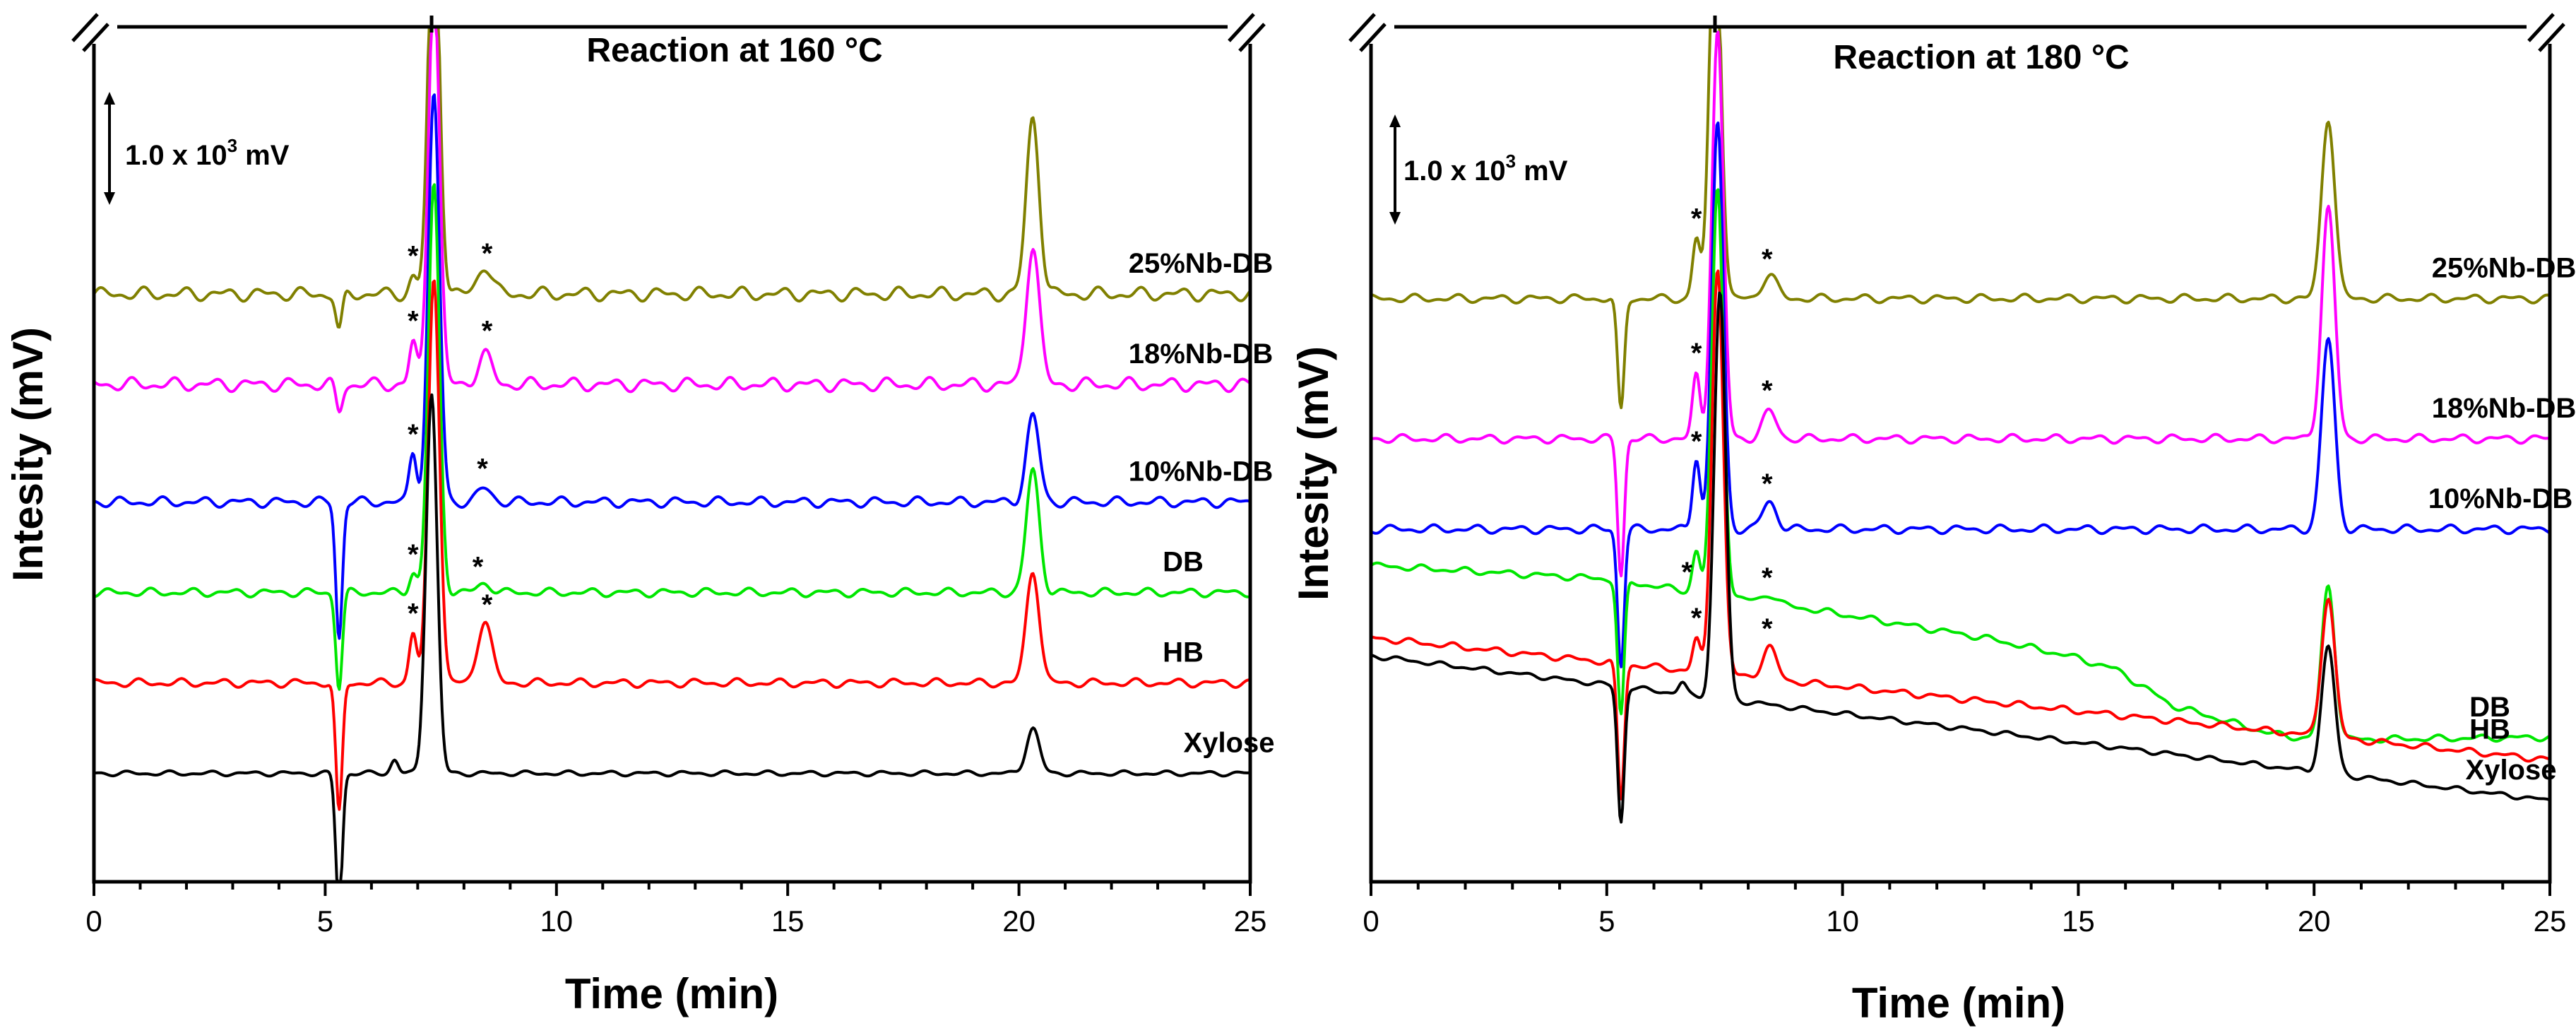  I want to click on panel-180c-peak-markers: * * * * * * * * * *, so click(1727, 423).